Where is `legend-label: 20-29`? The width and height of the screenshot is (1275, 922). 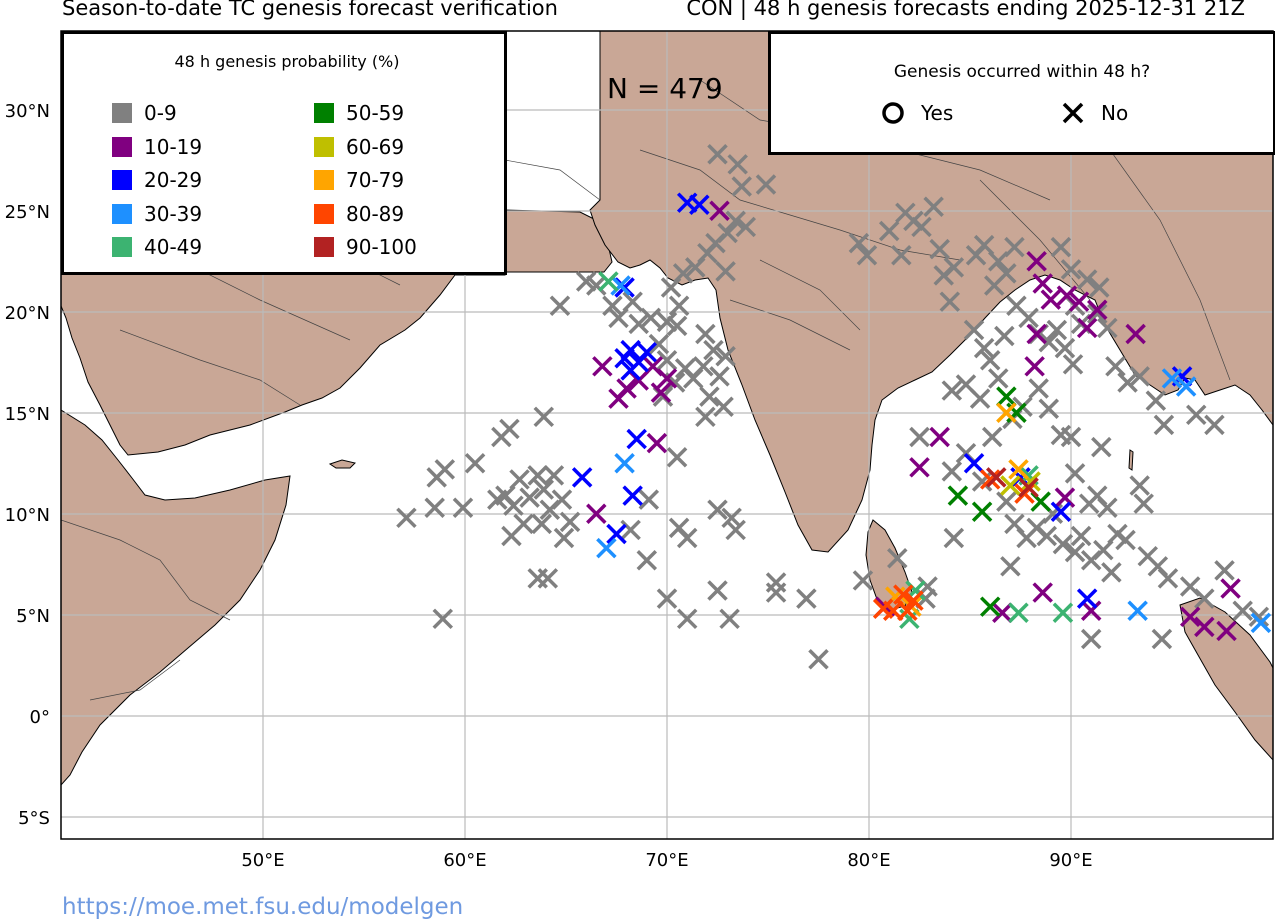
legend-label: 20-29 is located at coordinates (173, 180).